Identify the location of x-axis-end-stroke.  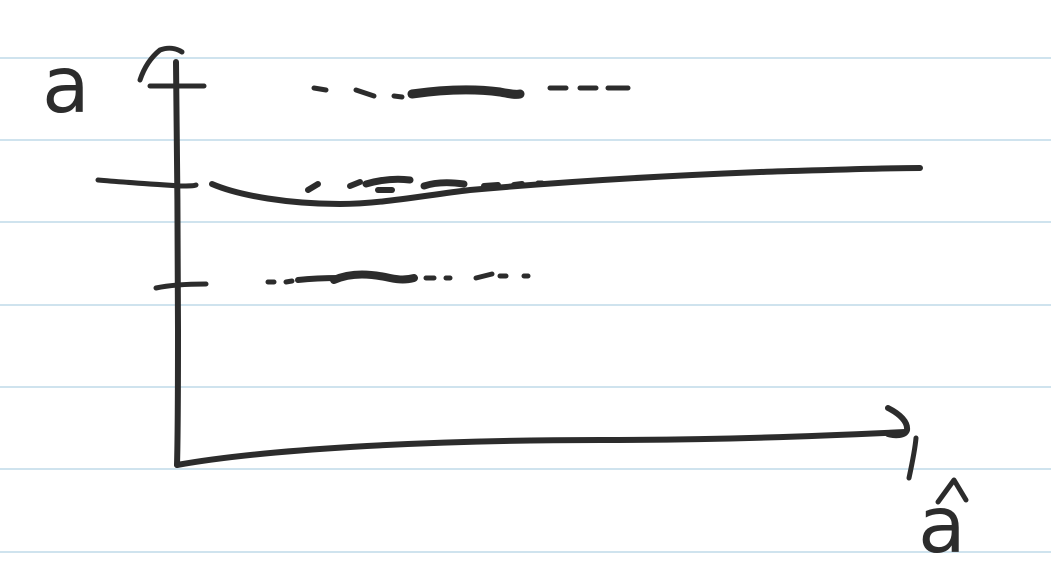
(912, 458).